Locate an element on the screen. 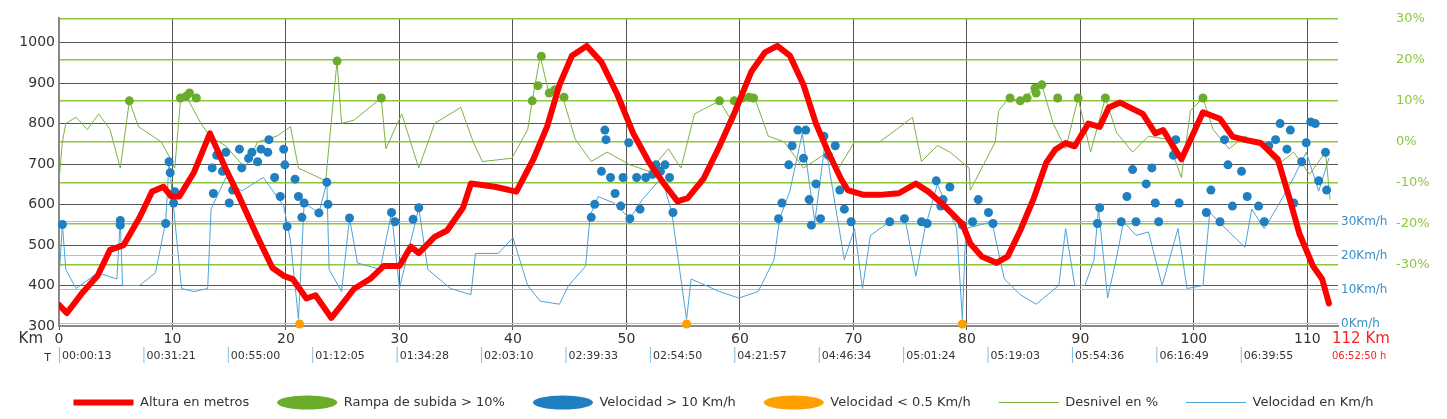 The height and width of the screenshot is (419, 1447). x-tick-label: 100 is located at coordinates (1194, 337).